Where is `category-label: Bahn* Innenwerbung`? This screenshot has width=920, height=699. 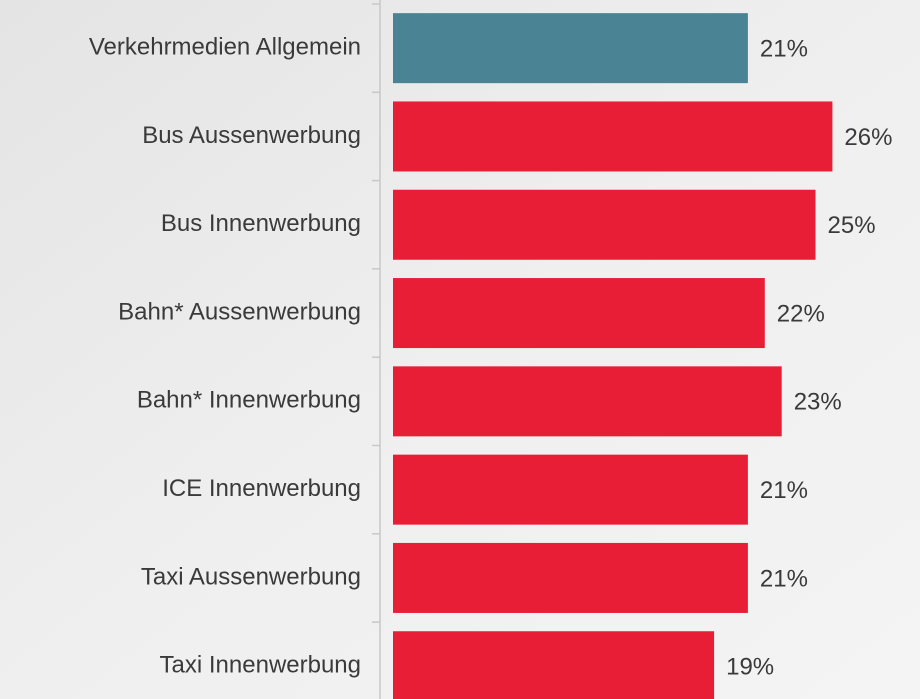 category-label: Bahn* Innenwerbung is located at coordinates (249, 400).